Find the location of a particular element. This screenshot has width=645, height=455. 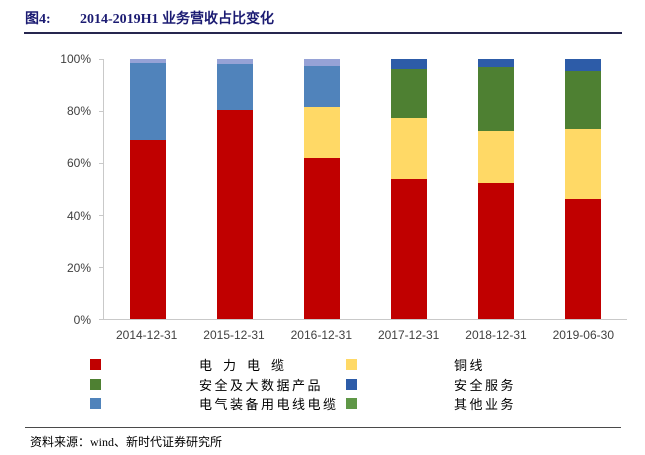

figure-number: 图4: is located at coordinates (38, 19).